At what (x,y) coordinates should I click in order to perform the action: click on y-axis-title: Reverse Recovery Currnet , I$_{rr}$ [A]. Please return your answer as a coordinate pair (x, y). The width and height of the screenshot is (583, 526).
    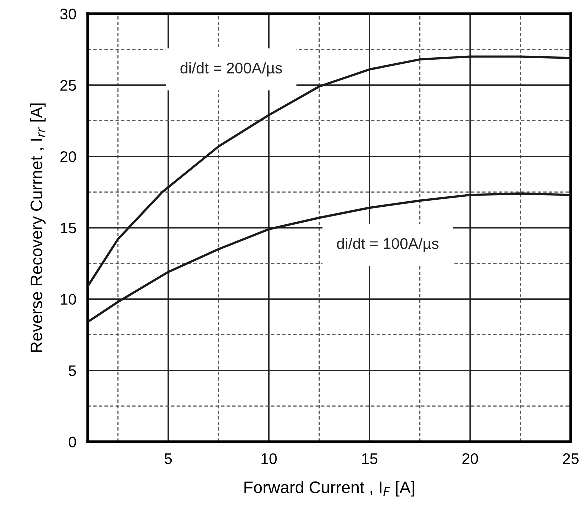
    Looking at the image, I should click on (38, 228).